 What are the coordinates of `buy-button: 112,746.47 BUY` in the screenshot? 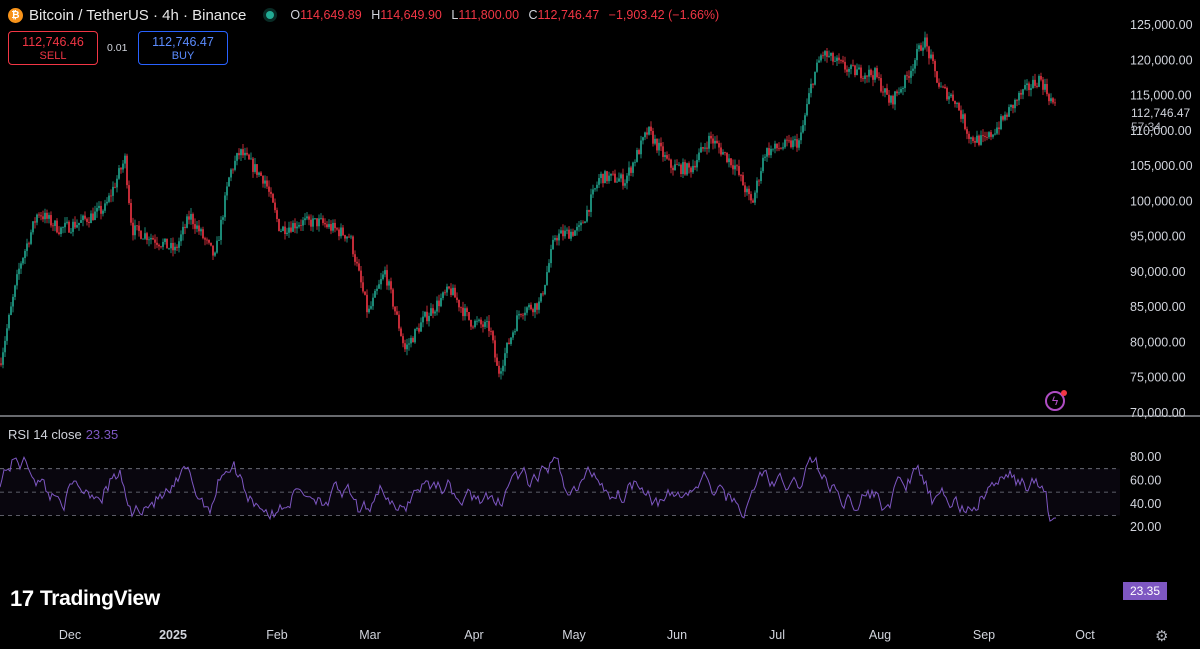 It's located at (183, 48).